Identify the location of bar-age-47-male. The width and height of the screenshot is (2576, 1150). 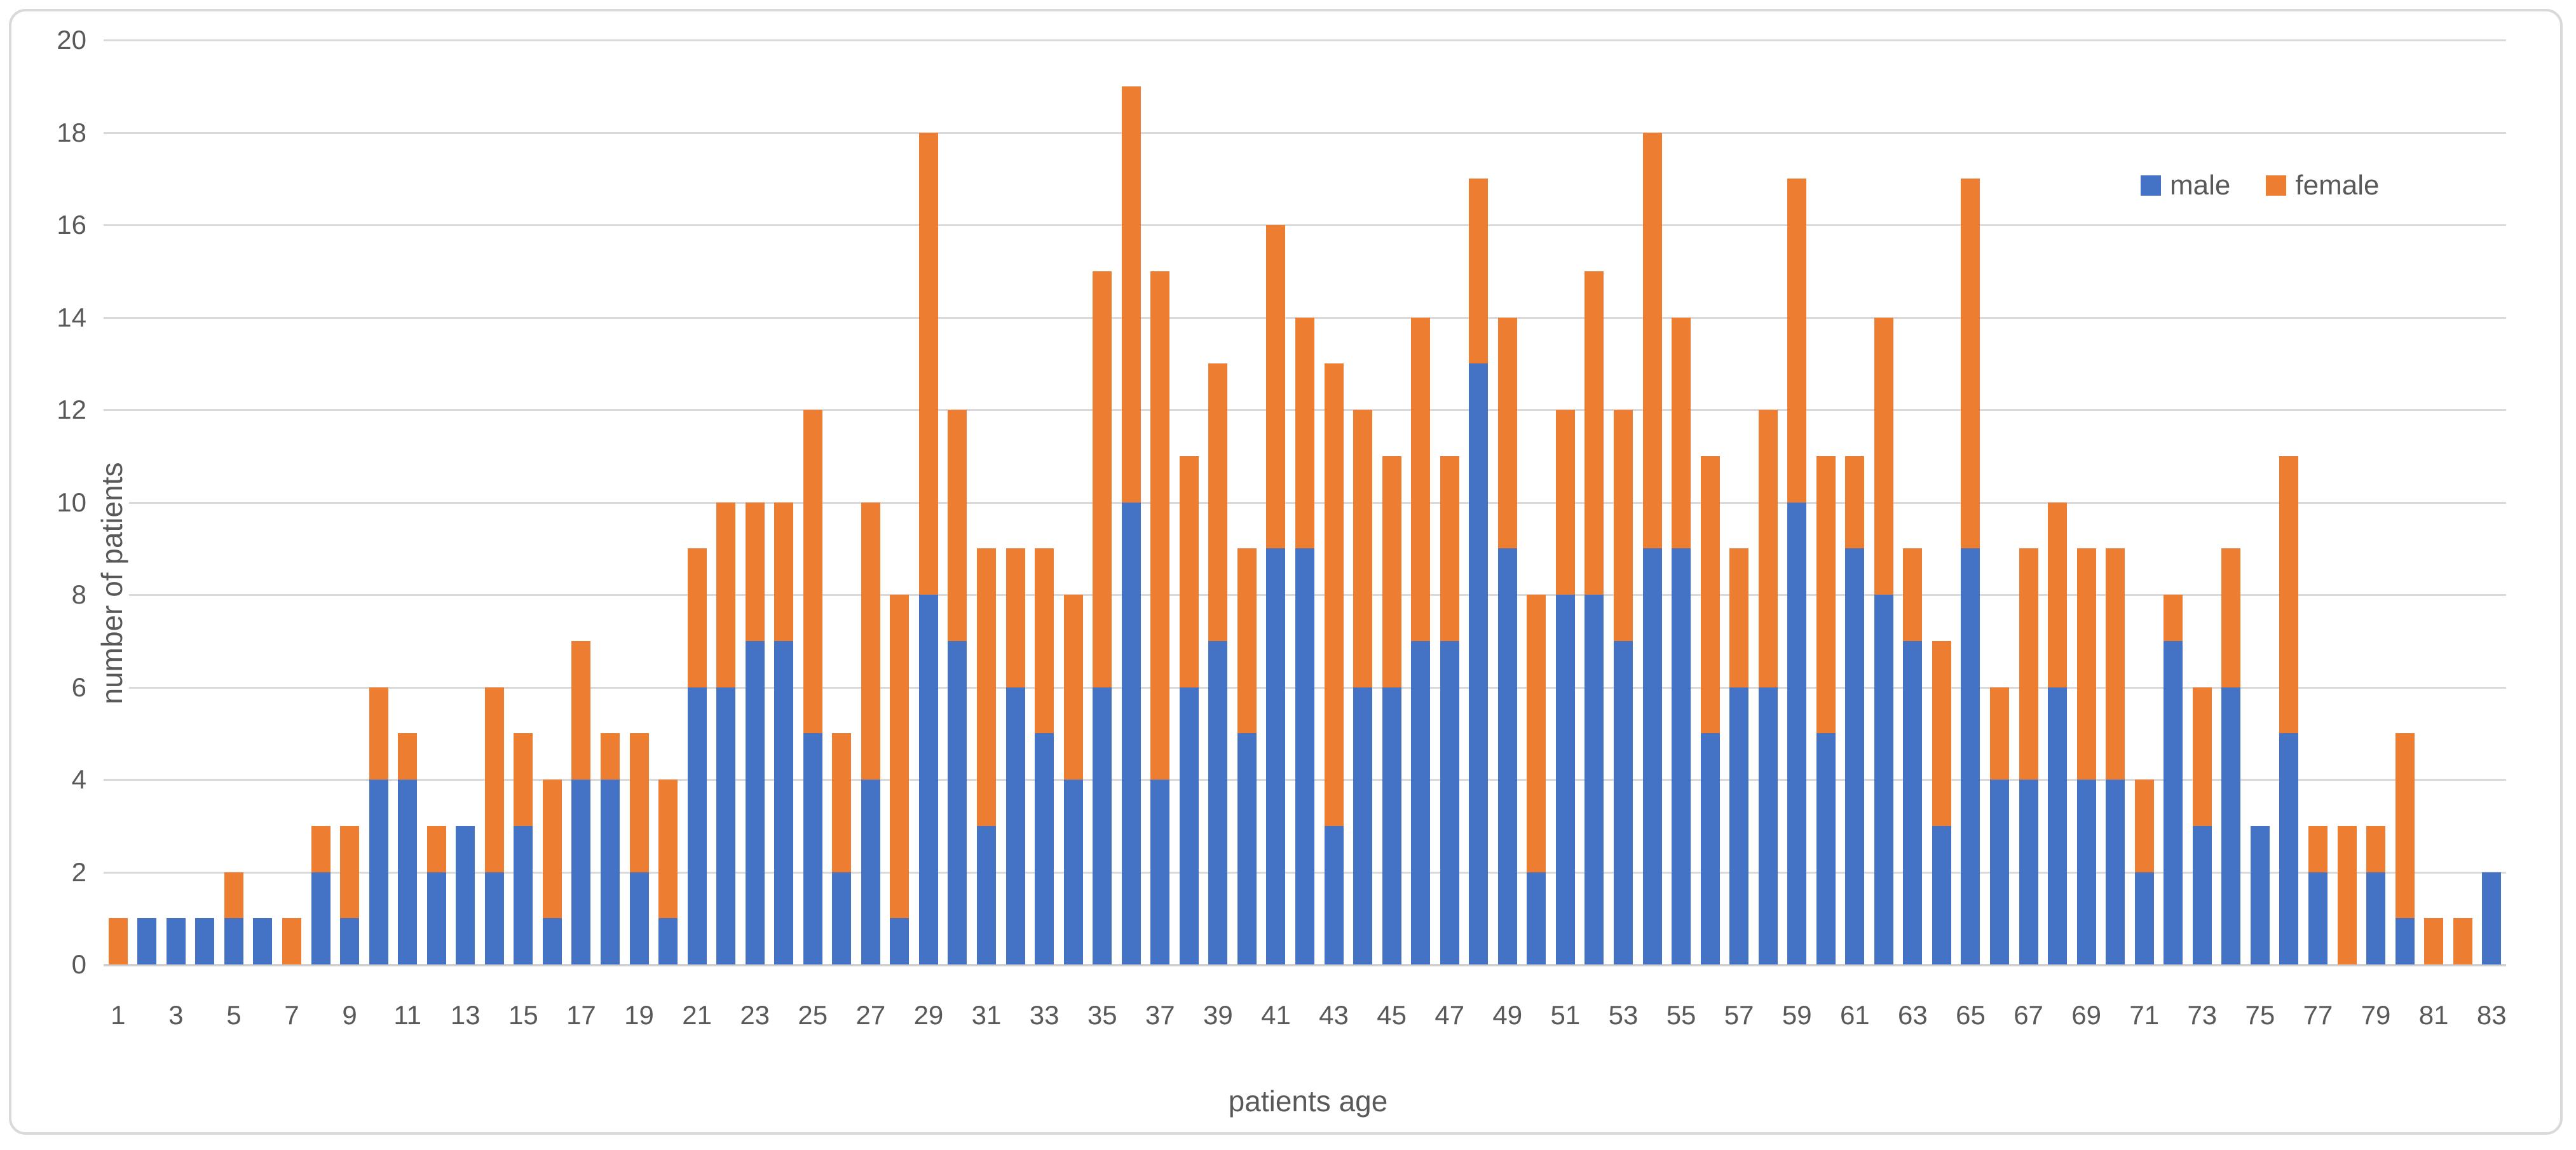
(1449, 802).